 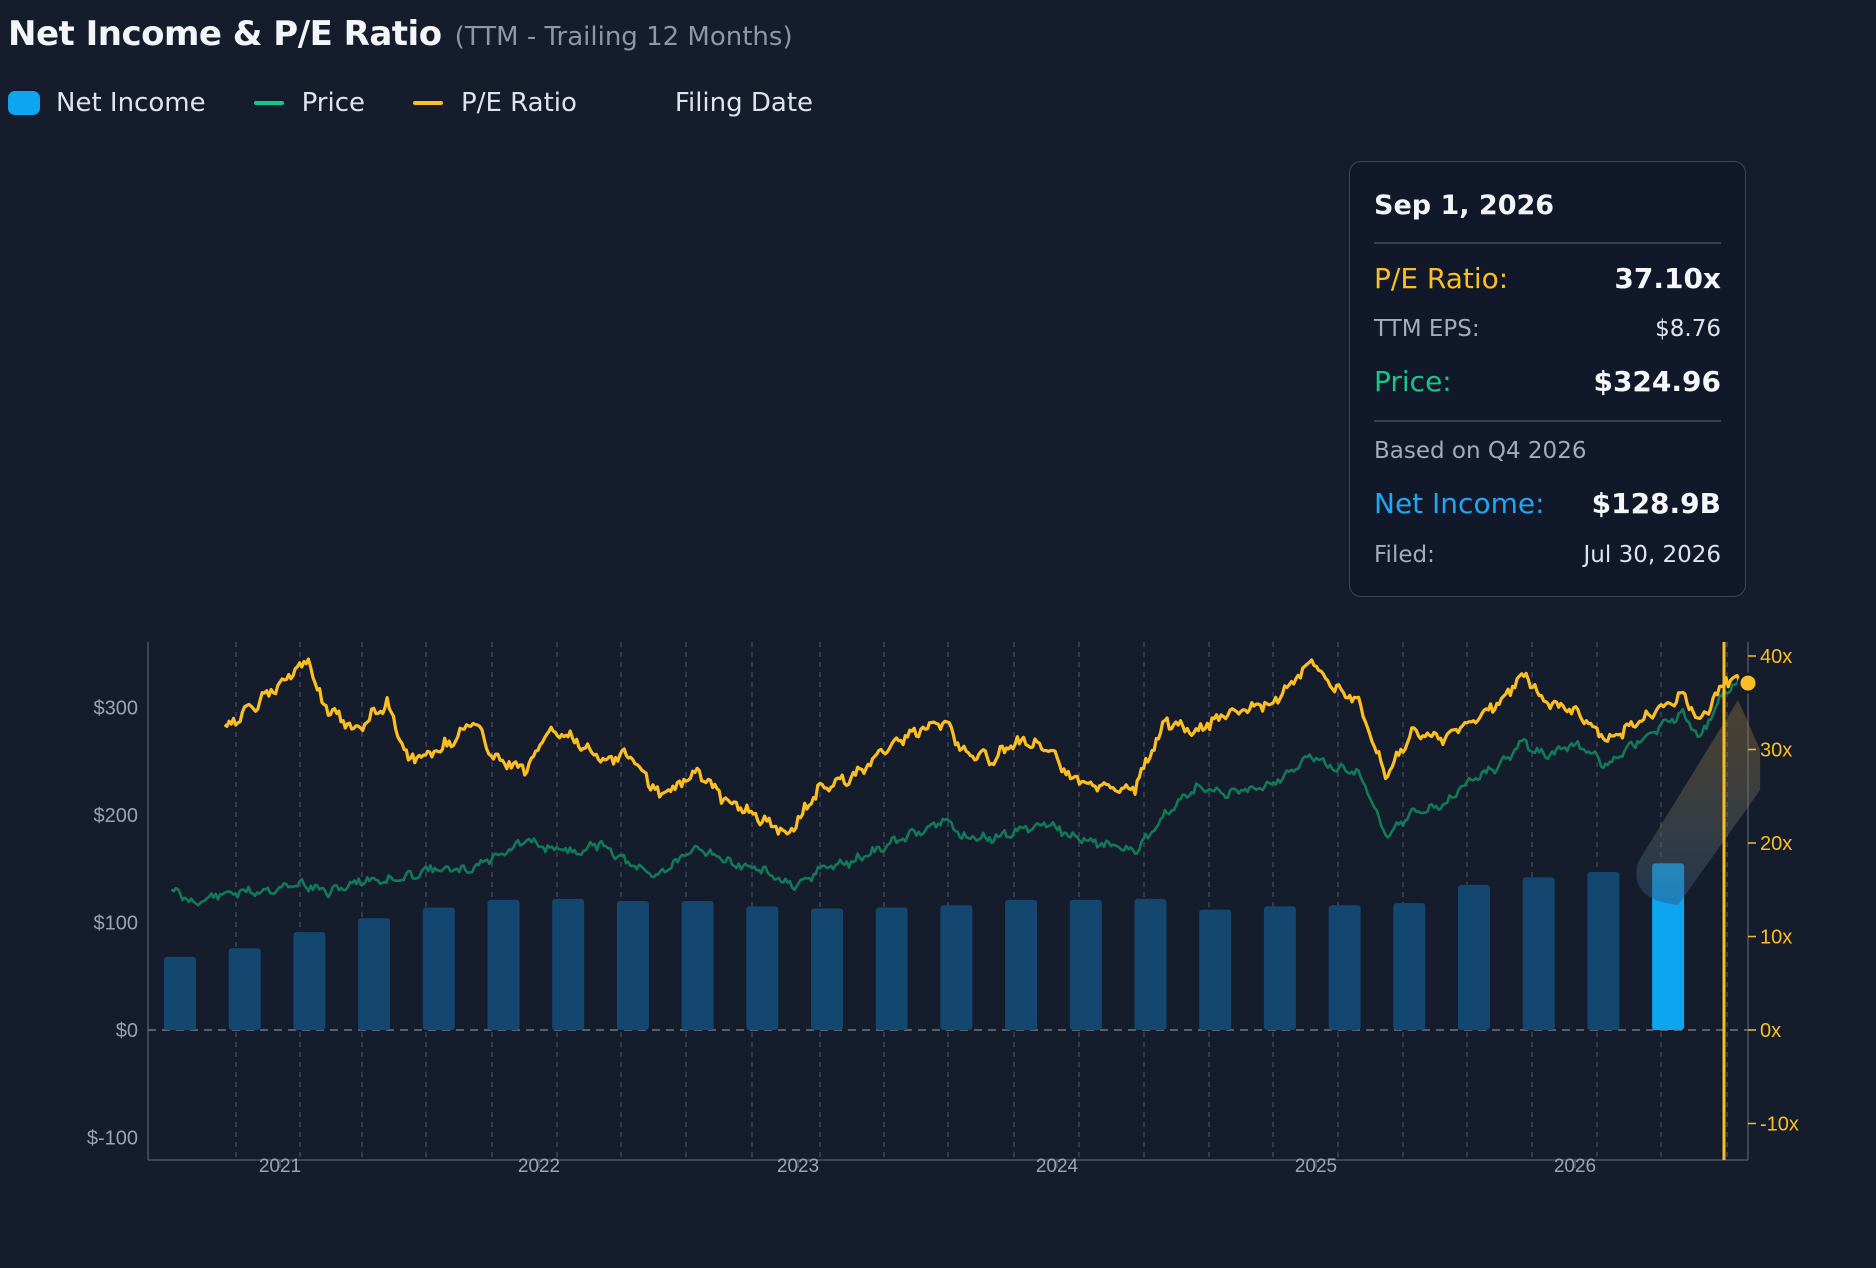 I want to click on pe-ratio-line, so click(x=986, y=746).